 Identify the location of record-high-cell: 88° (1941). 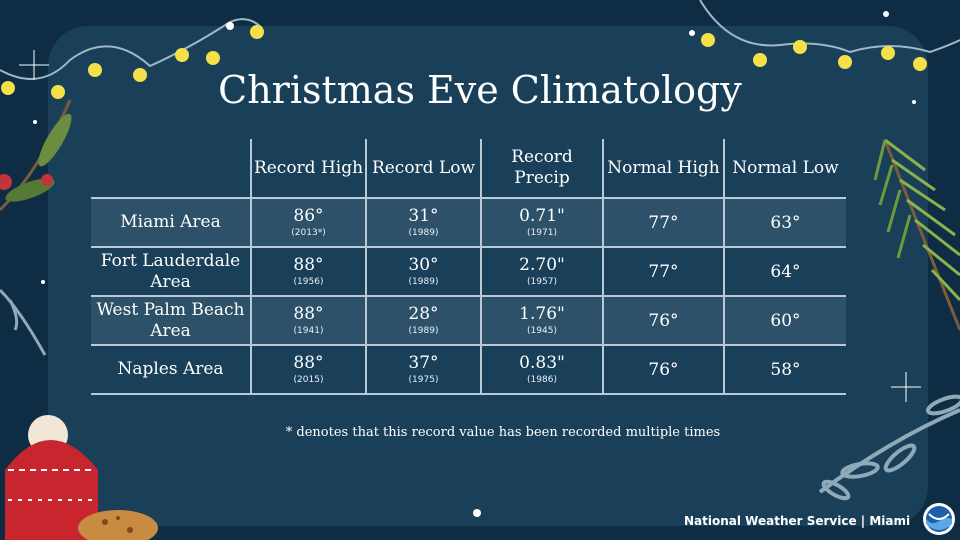
(308, 320).